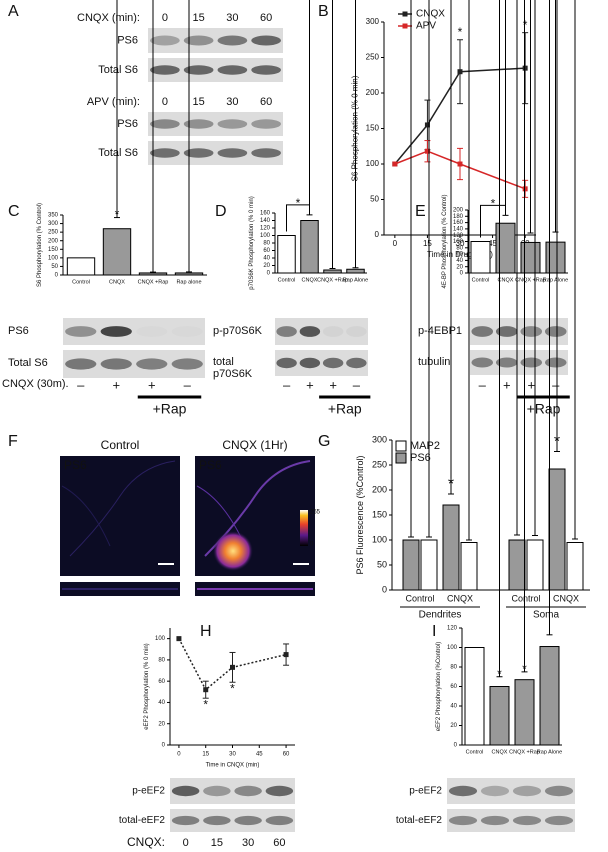  I want to click on y-tick-label: 180, so click(458, 217).